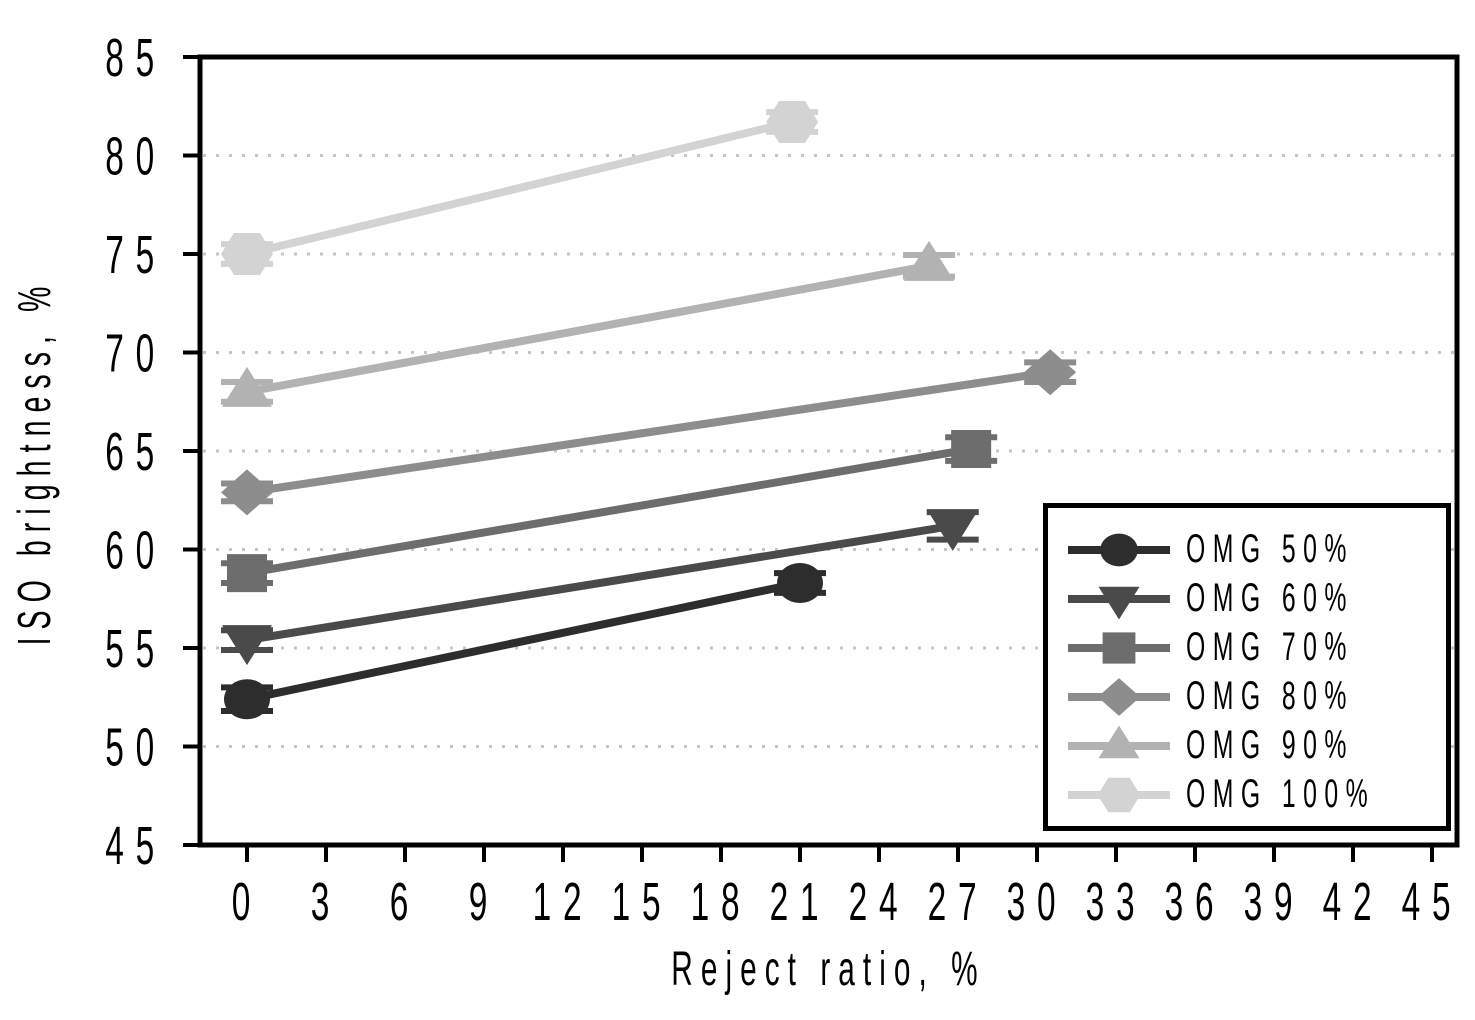 The image size is (1475, 1020). I want to click on y-tick-label: 55, so click(135, 648).